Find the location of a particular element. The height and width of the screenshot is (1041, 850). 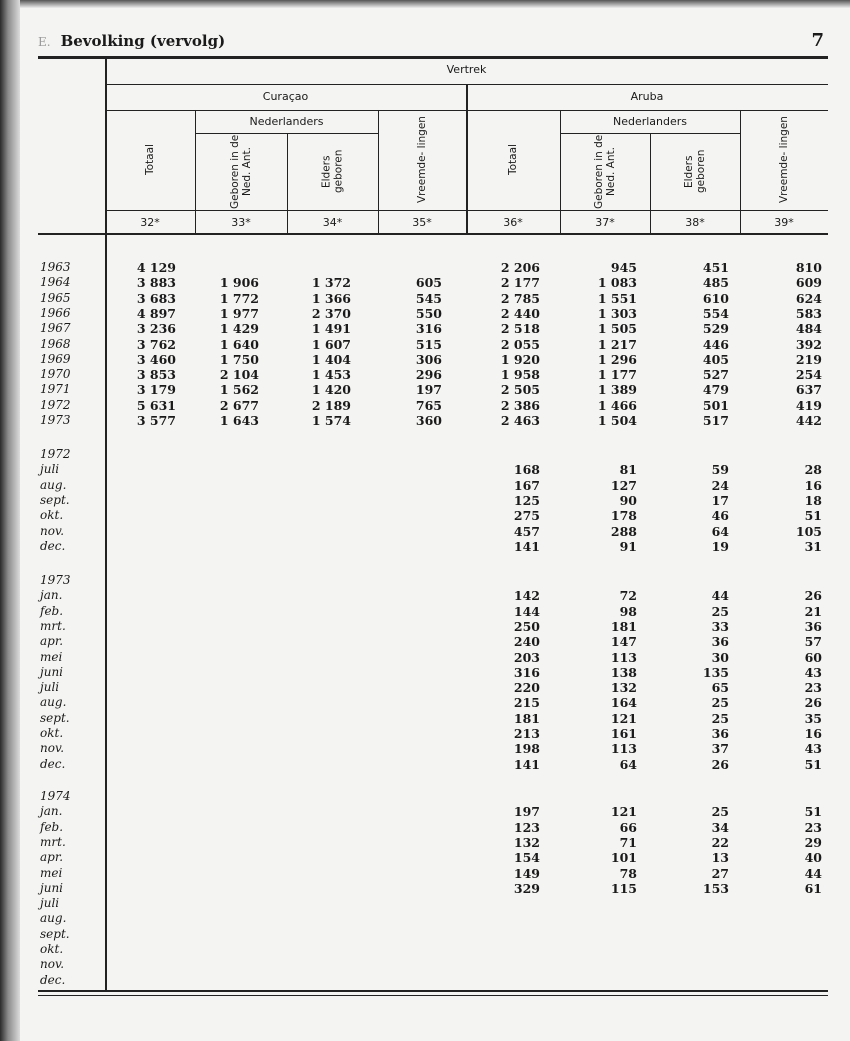

row-label: 1971 is located at coordinates (55, 389).